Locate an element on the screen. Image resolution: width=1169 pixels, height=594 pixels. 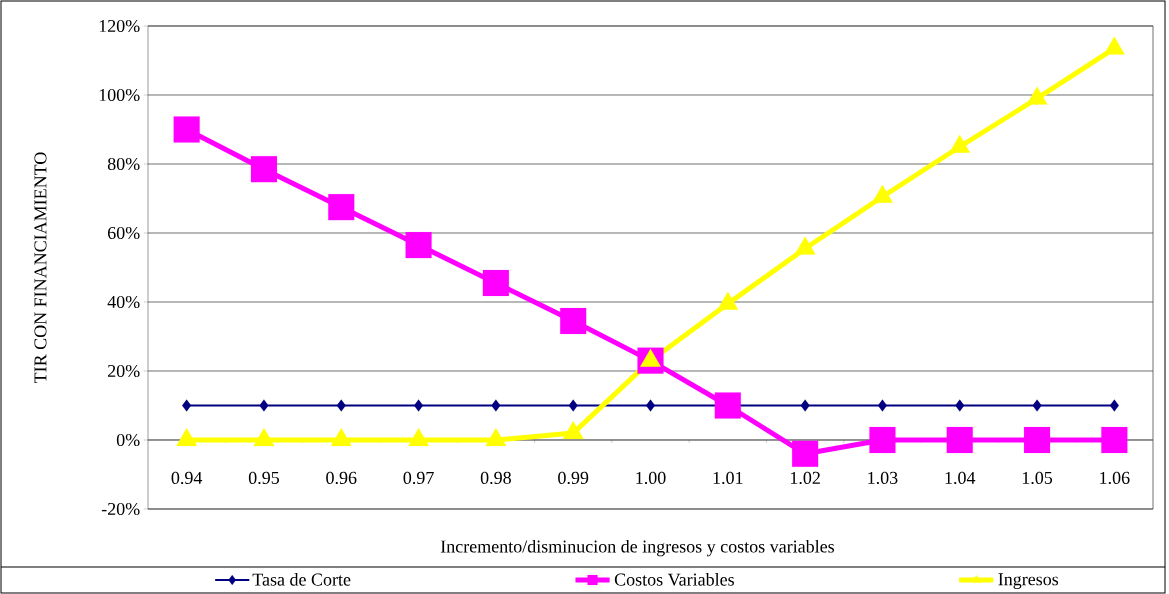
x-tick-label: 1.00 is located at coordinates (651, 478).